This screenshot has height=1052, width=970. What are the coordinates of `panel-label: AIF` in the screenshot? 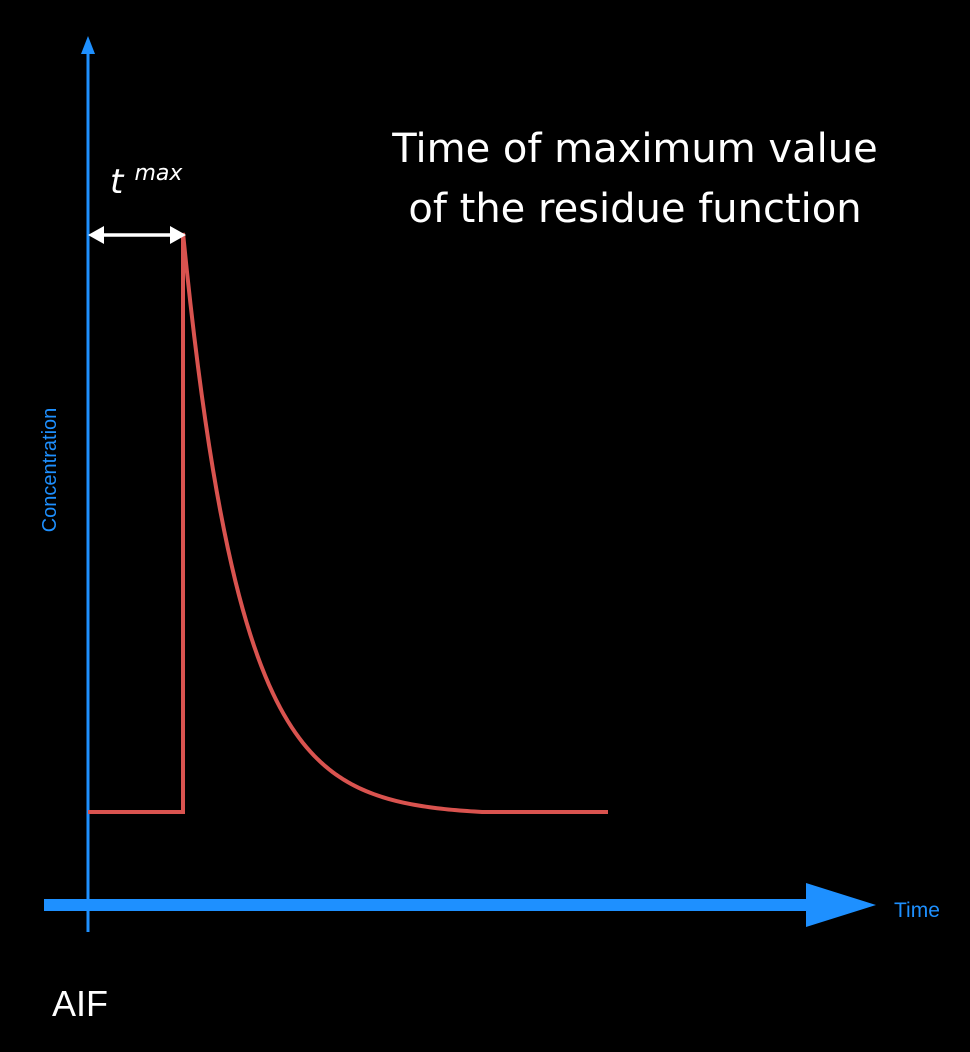 It's located at (80, 1003).